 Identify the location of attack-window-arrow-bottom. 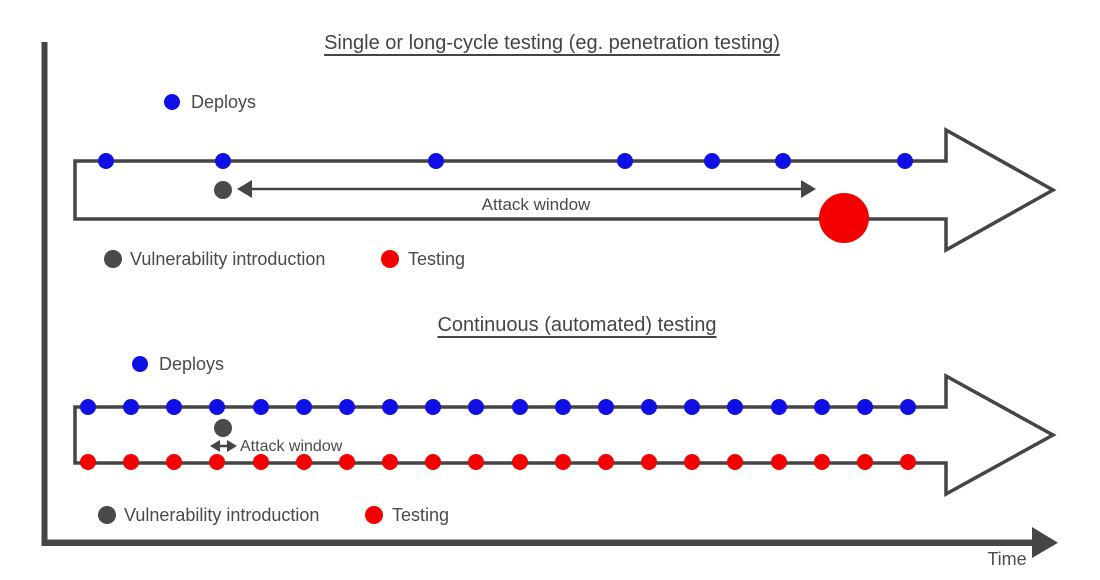
(223, 446).